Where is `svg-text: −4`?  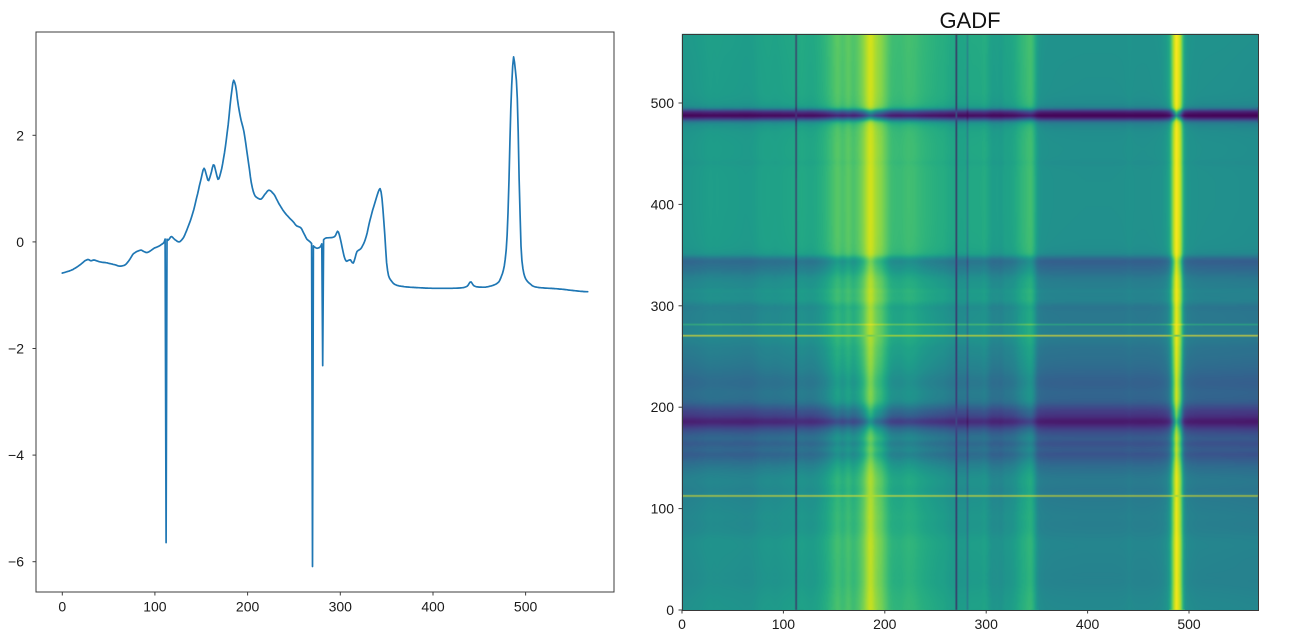 svg-text: −4 is located at coordinates (16, 455).